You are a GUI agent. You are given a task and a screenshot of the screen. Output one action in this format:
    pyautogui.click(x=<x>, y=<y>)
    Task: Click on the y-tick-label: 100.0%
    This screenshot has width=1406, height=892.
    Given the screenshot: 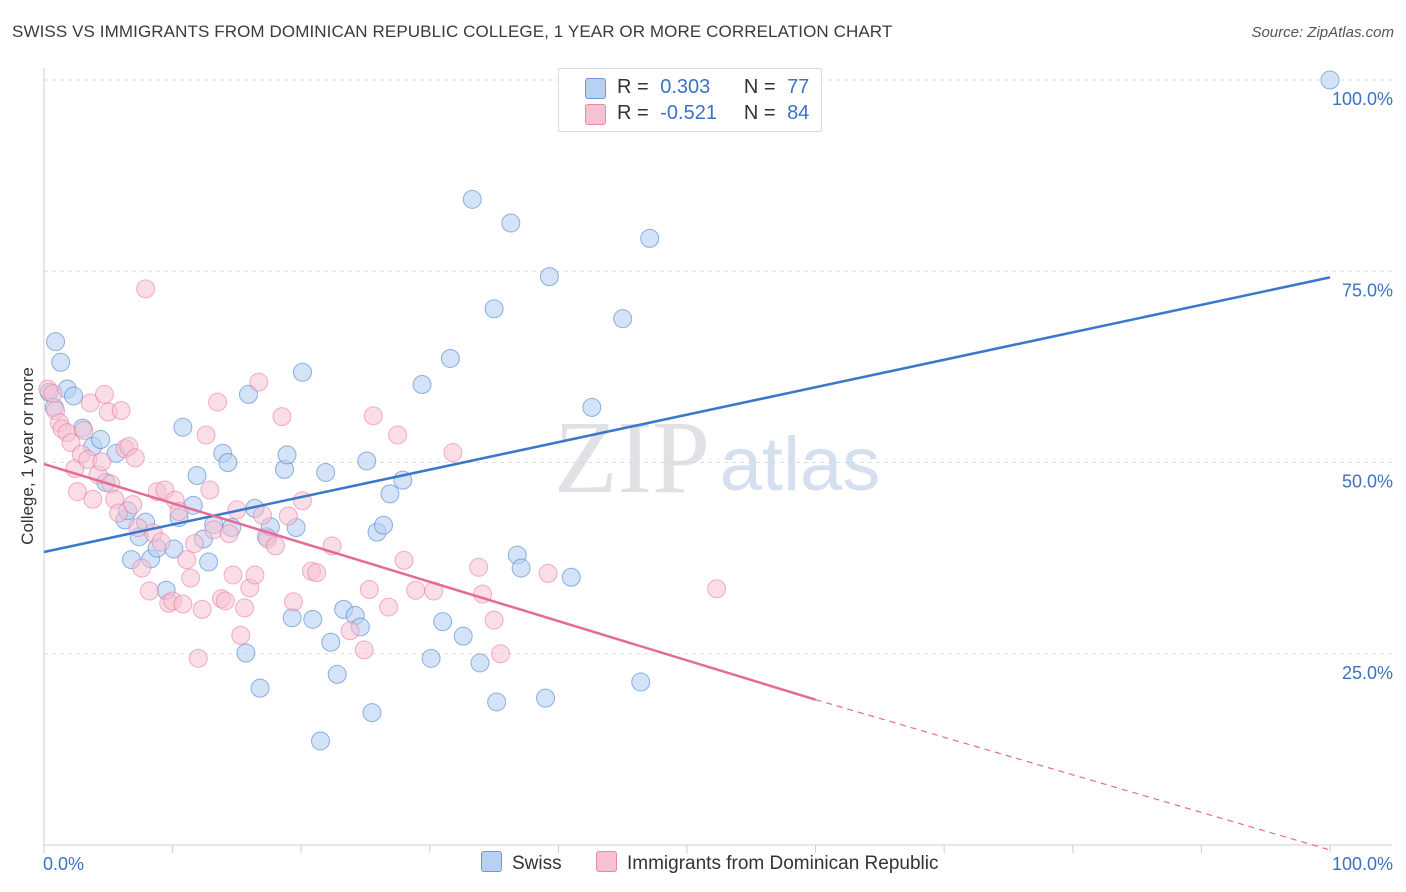 What is the action you would take?
    pyautogui.click(x=1362, y=99)
    